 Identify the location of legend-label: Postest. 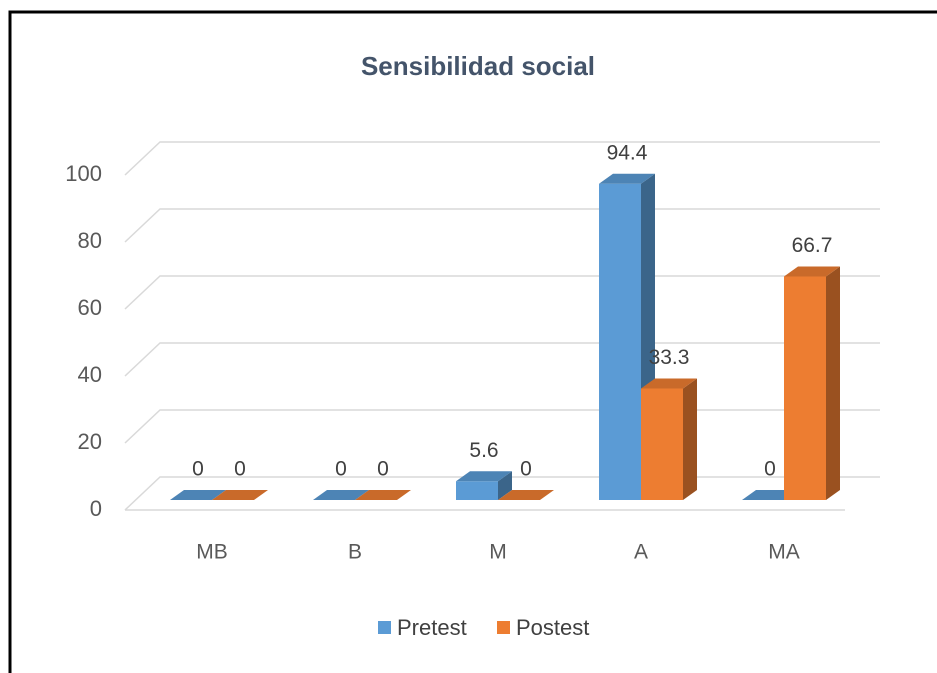
(552, 627).